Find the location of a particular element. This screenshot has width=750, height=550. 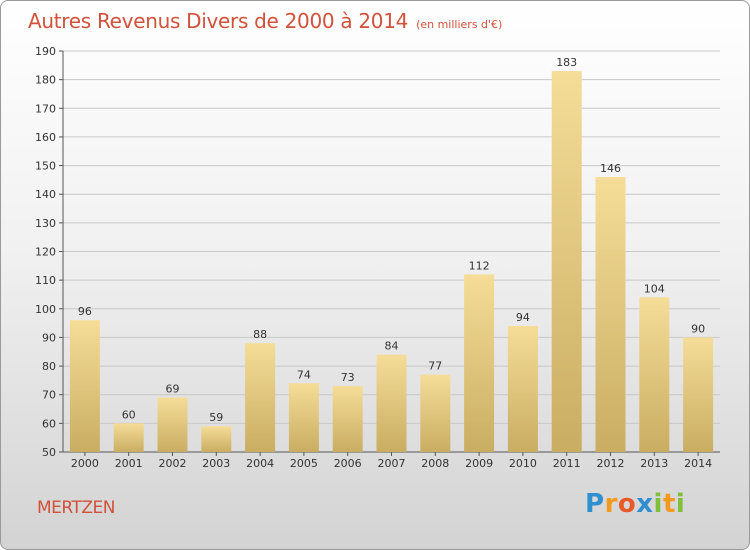

bar-value-label: 59 is located at coordinates (216, 417).